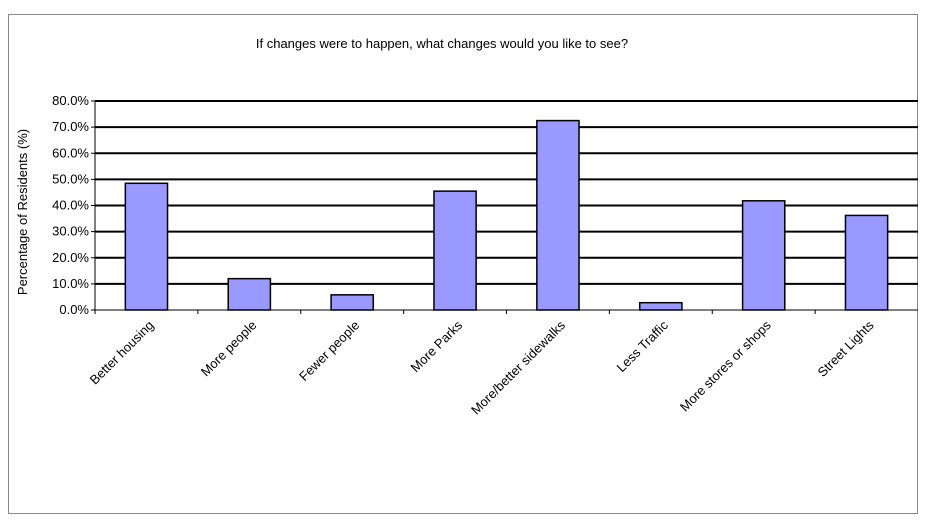 The height and width of the screenshot is (521, 926). What do you see at coordinates (845, 348) in the screenshot?
I see `x-category-label: Street Lights` at bounding box center [845, 348].